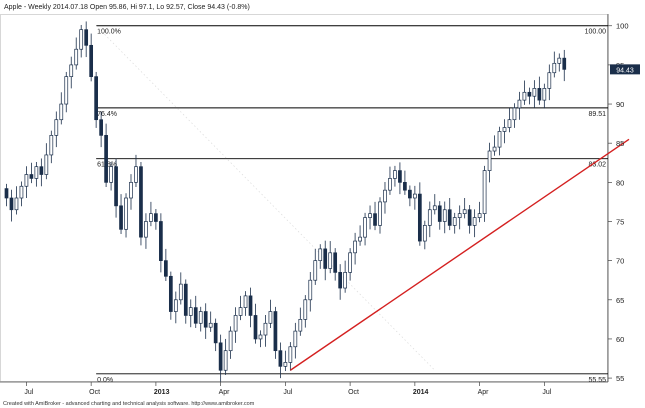 Image resolution: width=645 pixels, height=408 pixels. What do you see at coordinates (620, 143) in the screenshot?
I see `y-tick-label: 85` at bounding box center [620, 143].